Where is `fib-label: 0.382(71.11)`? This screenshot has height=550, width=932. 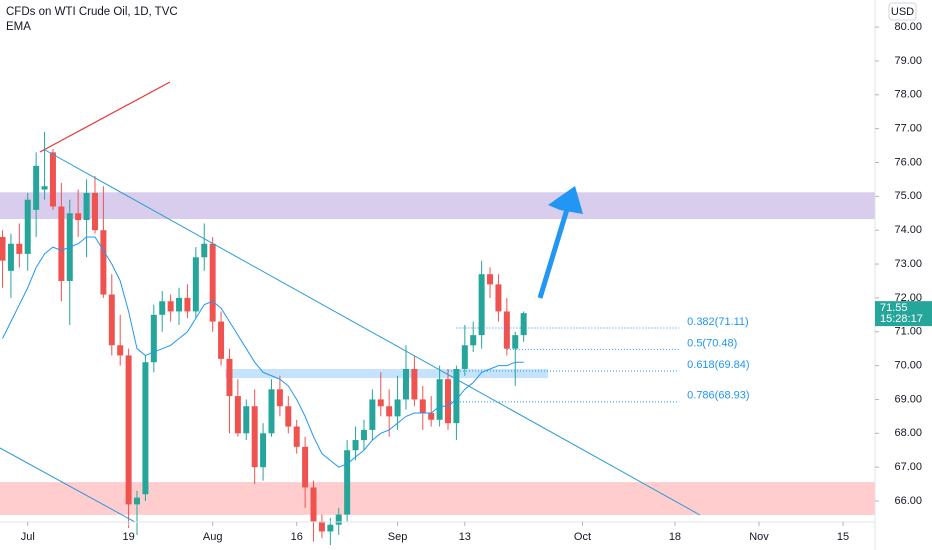
fib-label: 0.382(71.11) is located at coordinates (718, 322).